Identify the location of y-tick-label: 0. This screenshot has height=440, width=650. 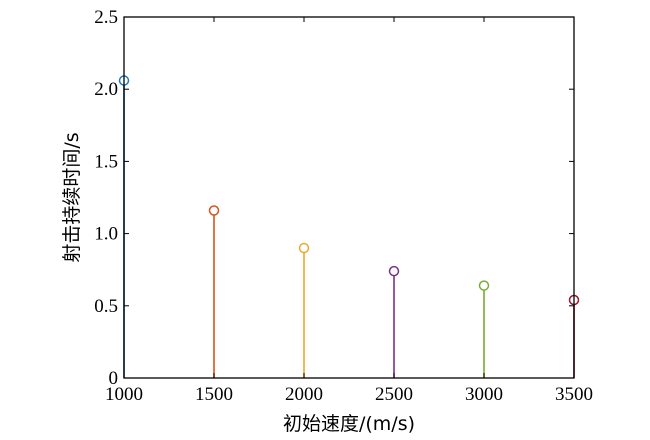
(114, 378).